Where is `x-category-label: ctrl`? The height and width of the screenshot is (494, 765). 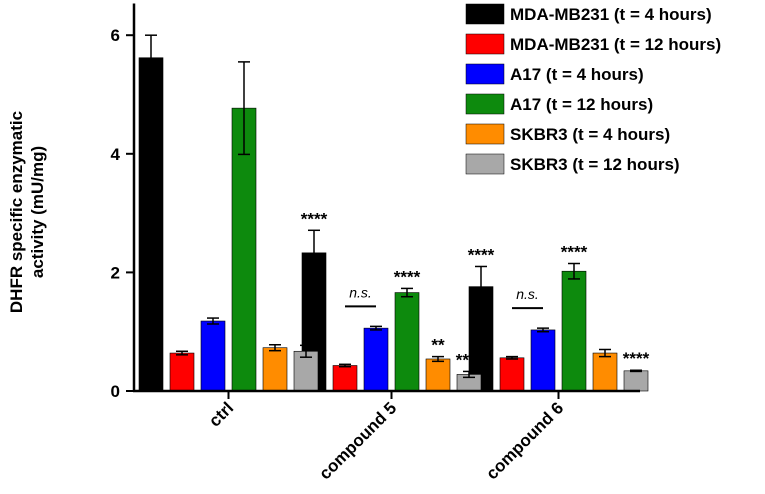
x-category-label: ctrl is located at coordinates (221, 414).